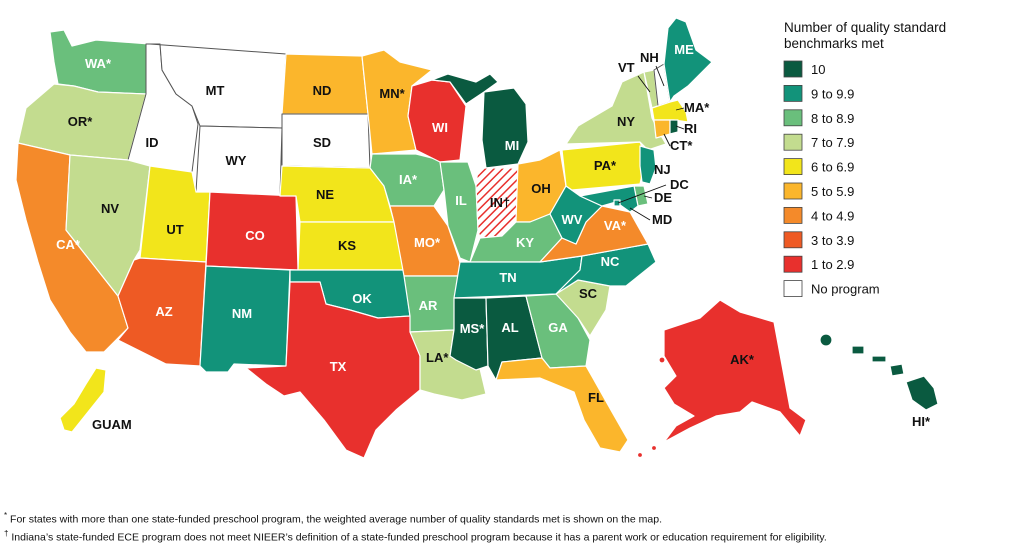 Image resolution: width=1024 pixels, height=558 pixels. What do you see at coordinates (832, 240) in the screenshot?
I see `legend-label: 3 to 3.9` at bounding box center [832, 240].